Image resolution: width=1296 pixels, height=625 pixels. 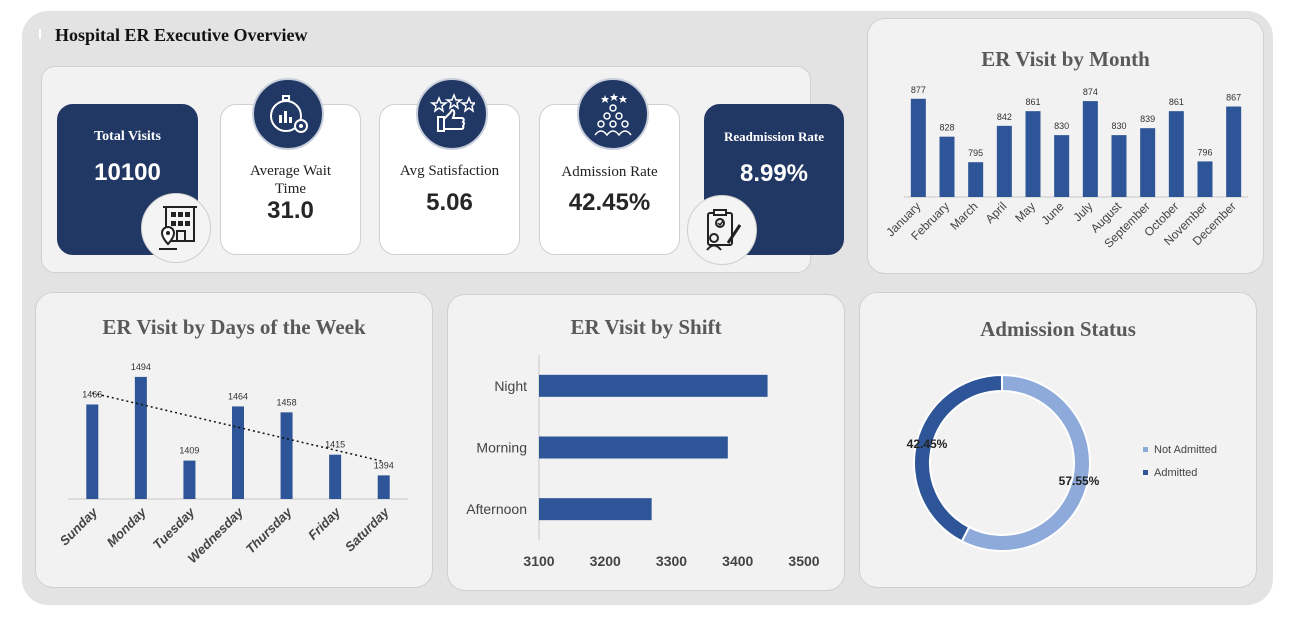 What do you see at coordinates (141, 367) in the screenshot?
I see `weekday-data-label: 1494` at bounding box center [141, 367].